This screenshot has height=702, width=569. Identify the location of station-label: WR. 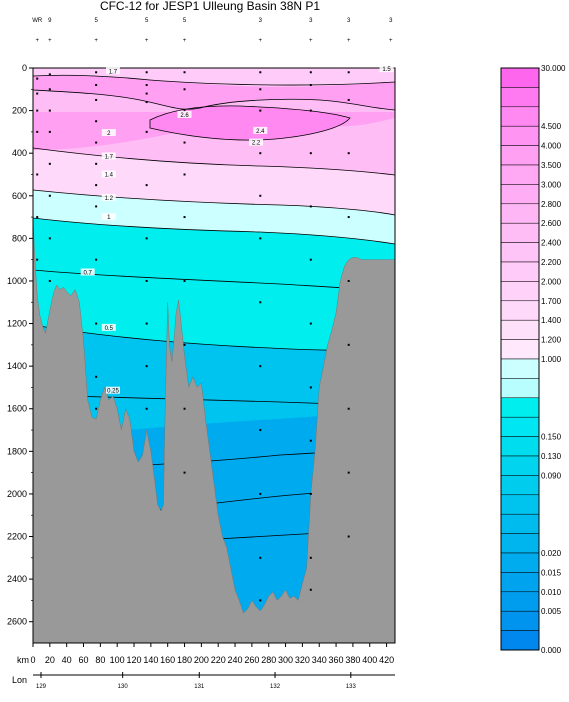
(37, 21).